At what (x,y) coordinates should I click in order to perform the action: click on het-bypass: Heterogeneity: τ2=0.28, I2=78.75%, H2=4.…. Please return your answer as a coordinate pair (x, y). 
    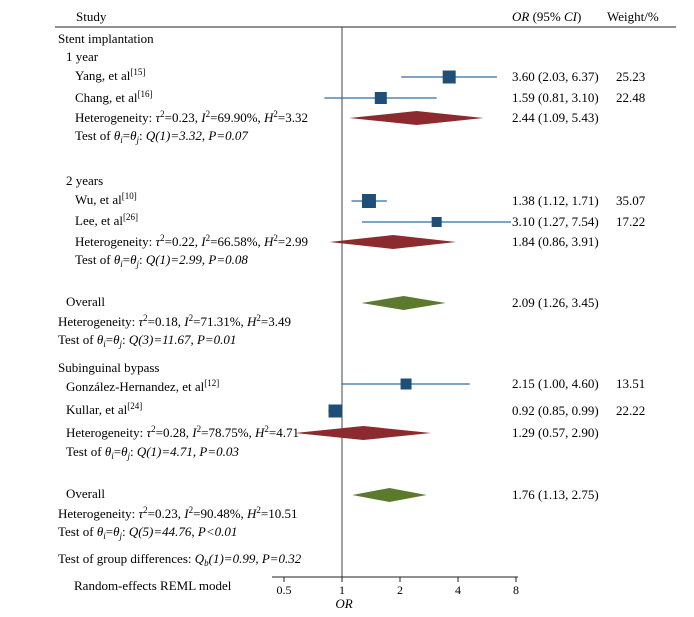
    Looking at the image, I should click on (182, 432).